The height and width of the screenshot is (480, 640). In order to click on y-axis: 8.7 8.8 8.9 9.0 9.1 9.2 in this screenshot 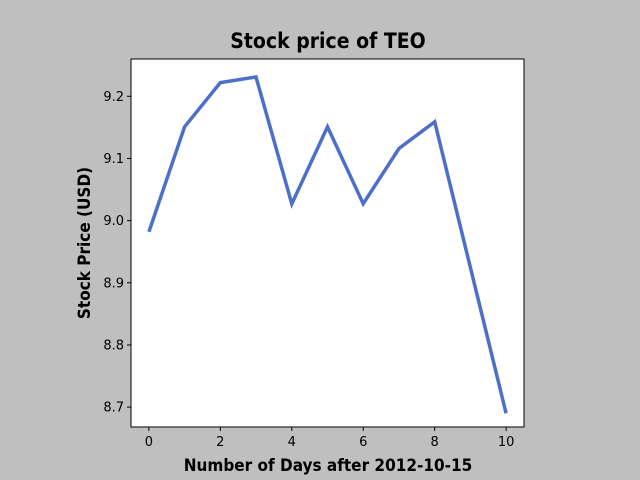, I will do `click(117, 253)`.